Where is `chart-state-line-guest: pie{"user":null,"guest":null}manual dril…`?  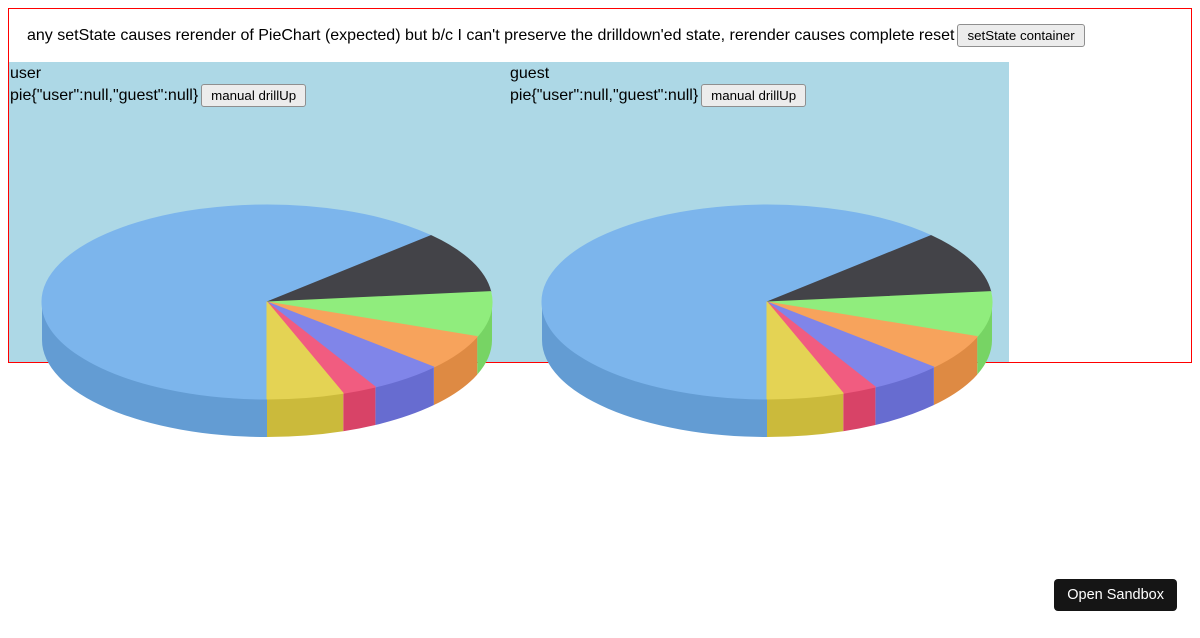 chart-state-line-guest: pie{"user":null,"guest":null}manual dril… is located at coordinates (759, 95).